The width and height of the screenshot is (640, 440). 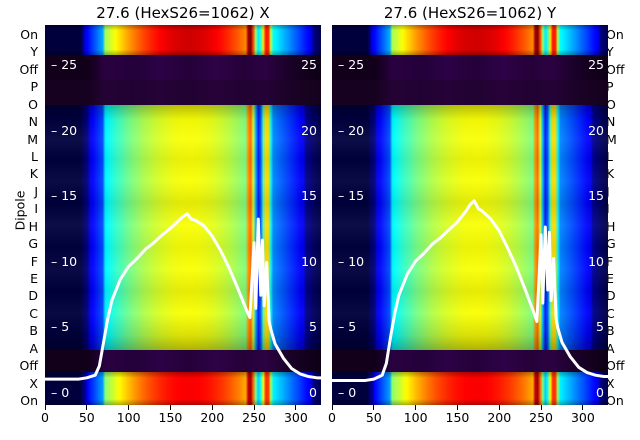 I want to click on x-axis-left: 0 50 100 150 200 250 300, so click(x=181, y=422).